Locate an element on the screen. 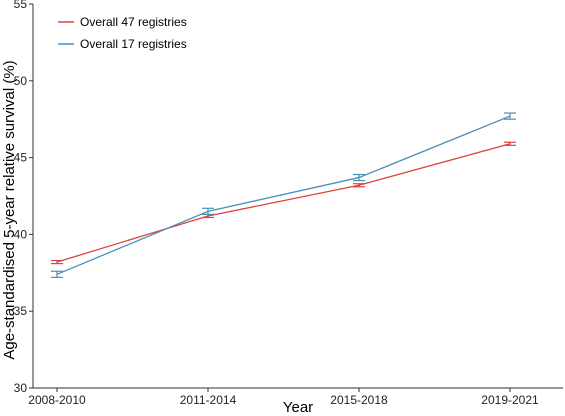  y-tick-label: 30 is located at coordinates (21, 388).